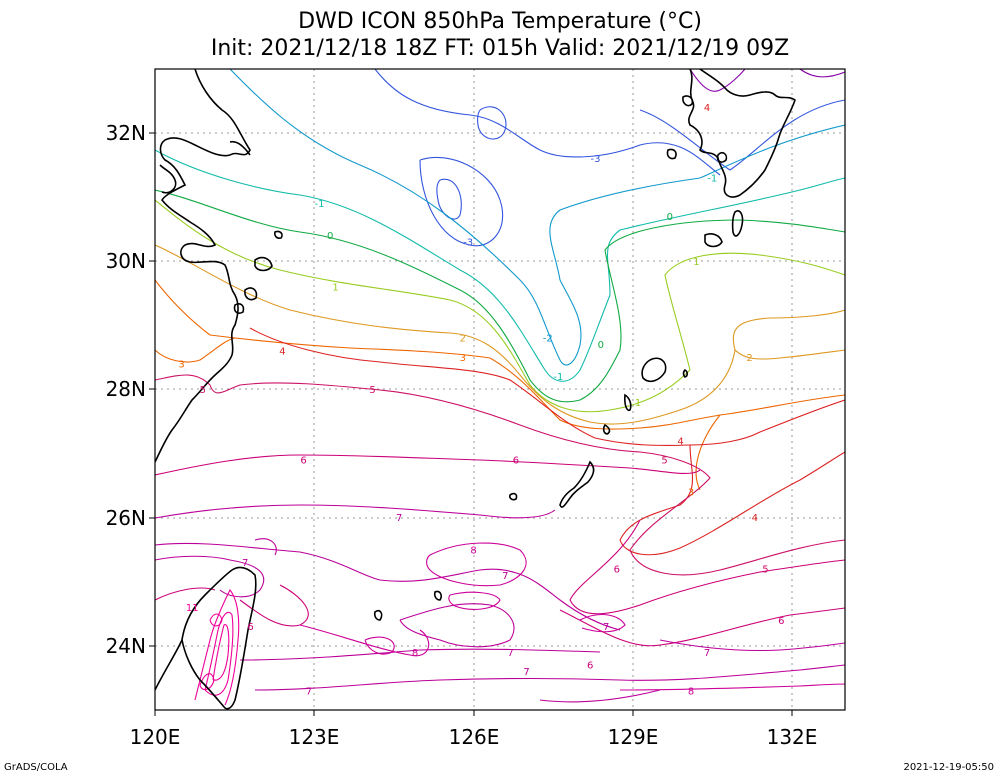  I want to click on x-axis-labels: 120E 123E 126E 129E 132E, so click(474, 737).